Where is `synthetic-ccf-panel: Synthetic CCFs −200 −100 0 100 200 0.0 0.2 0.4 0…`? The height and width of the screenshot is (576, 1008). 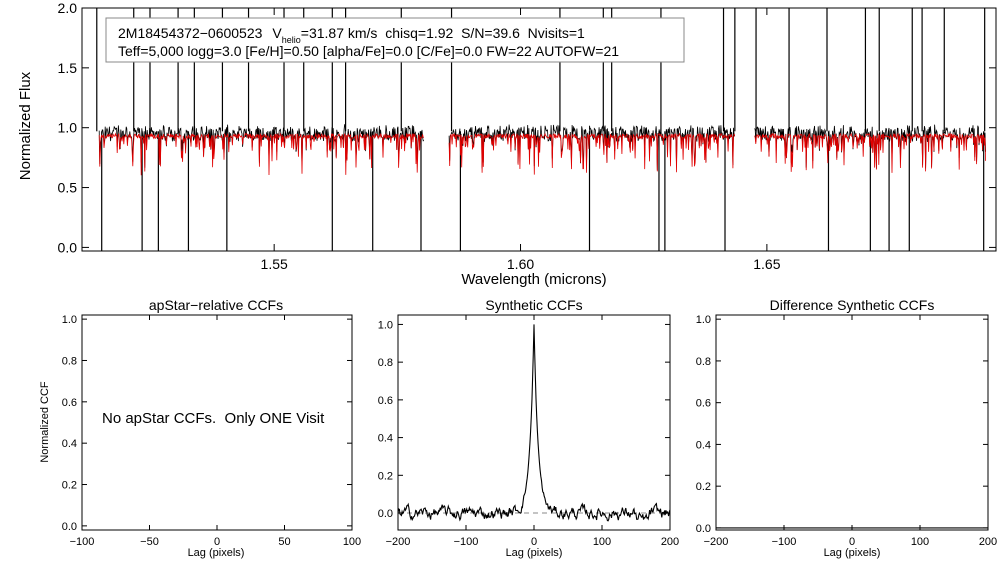 synthetic-ccf-panel: Synthetic CCFs −200 −100 0 100 200 0.0 0.2 0.4 0… is located at coordinates (528, 428).